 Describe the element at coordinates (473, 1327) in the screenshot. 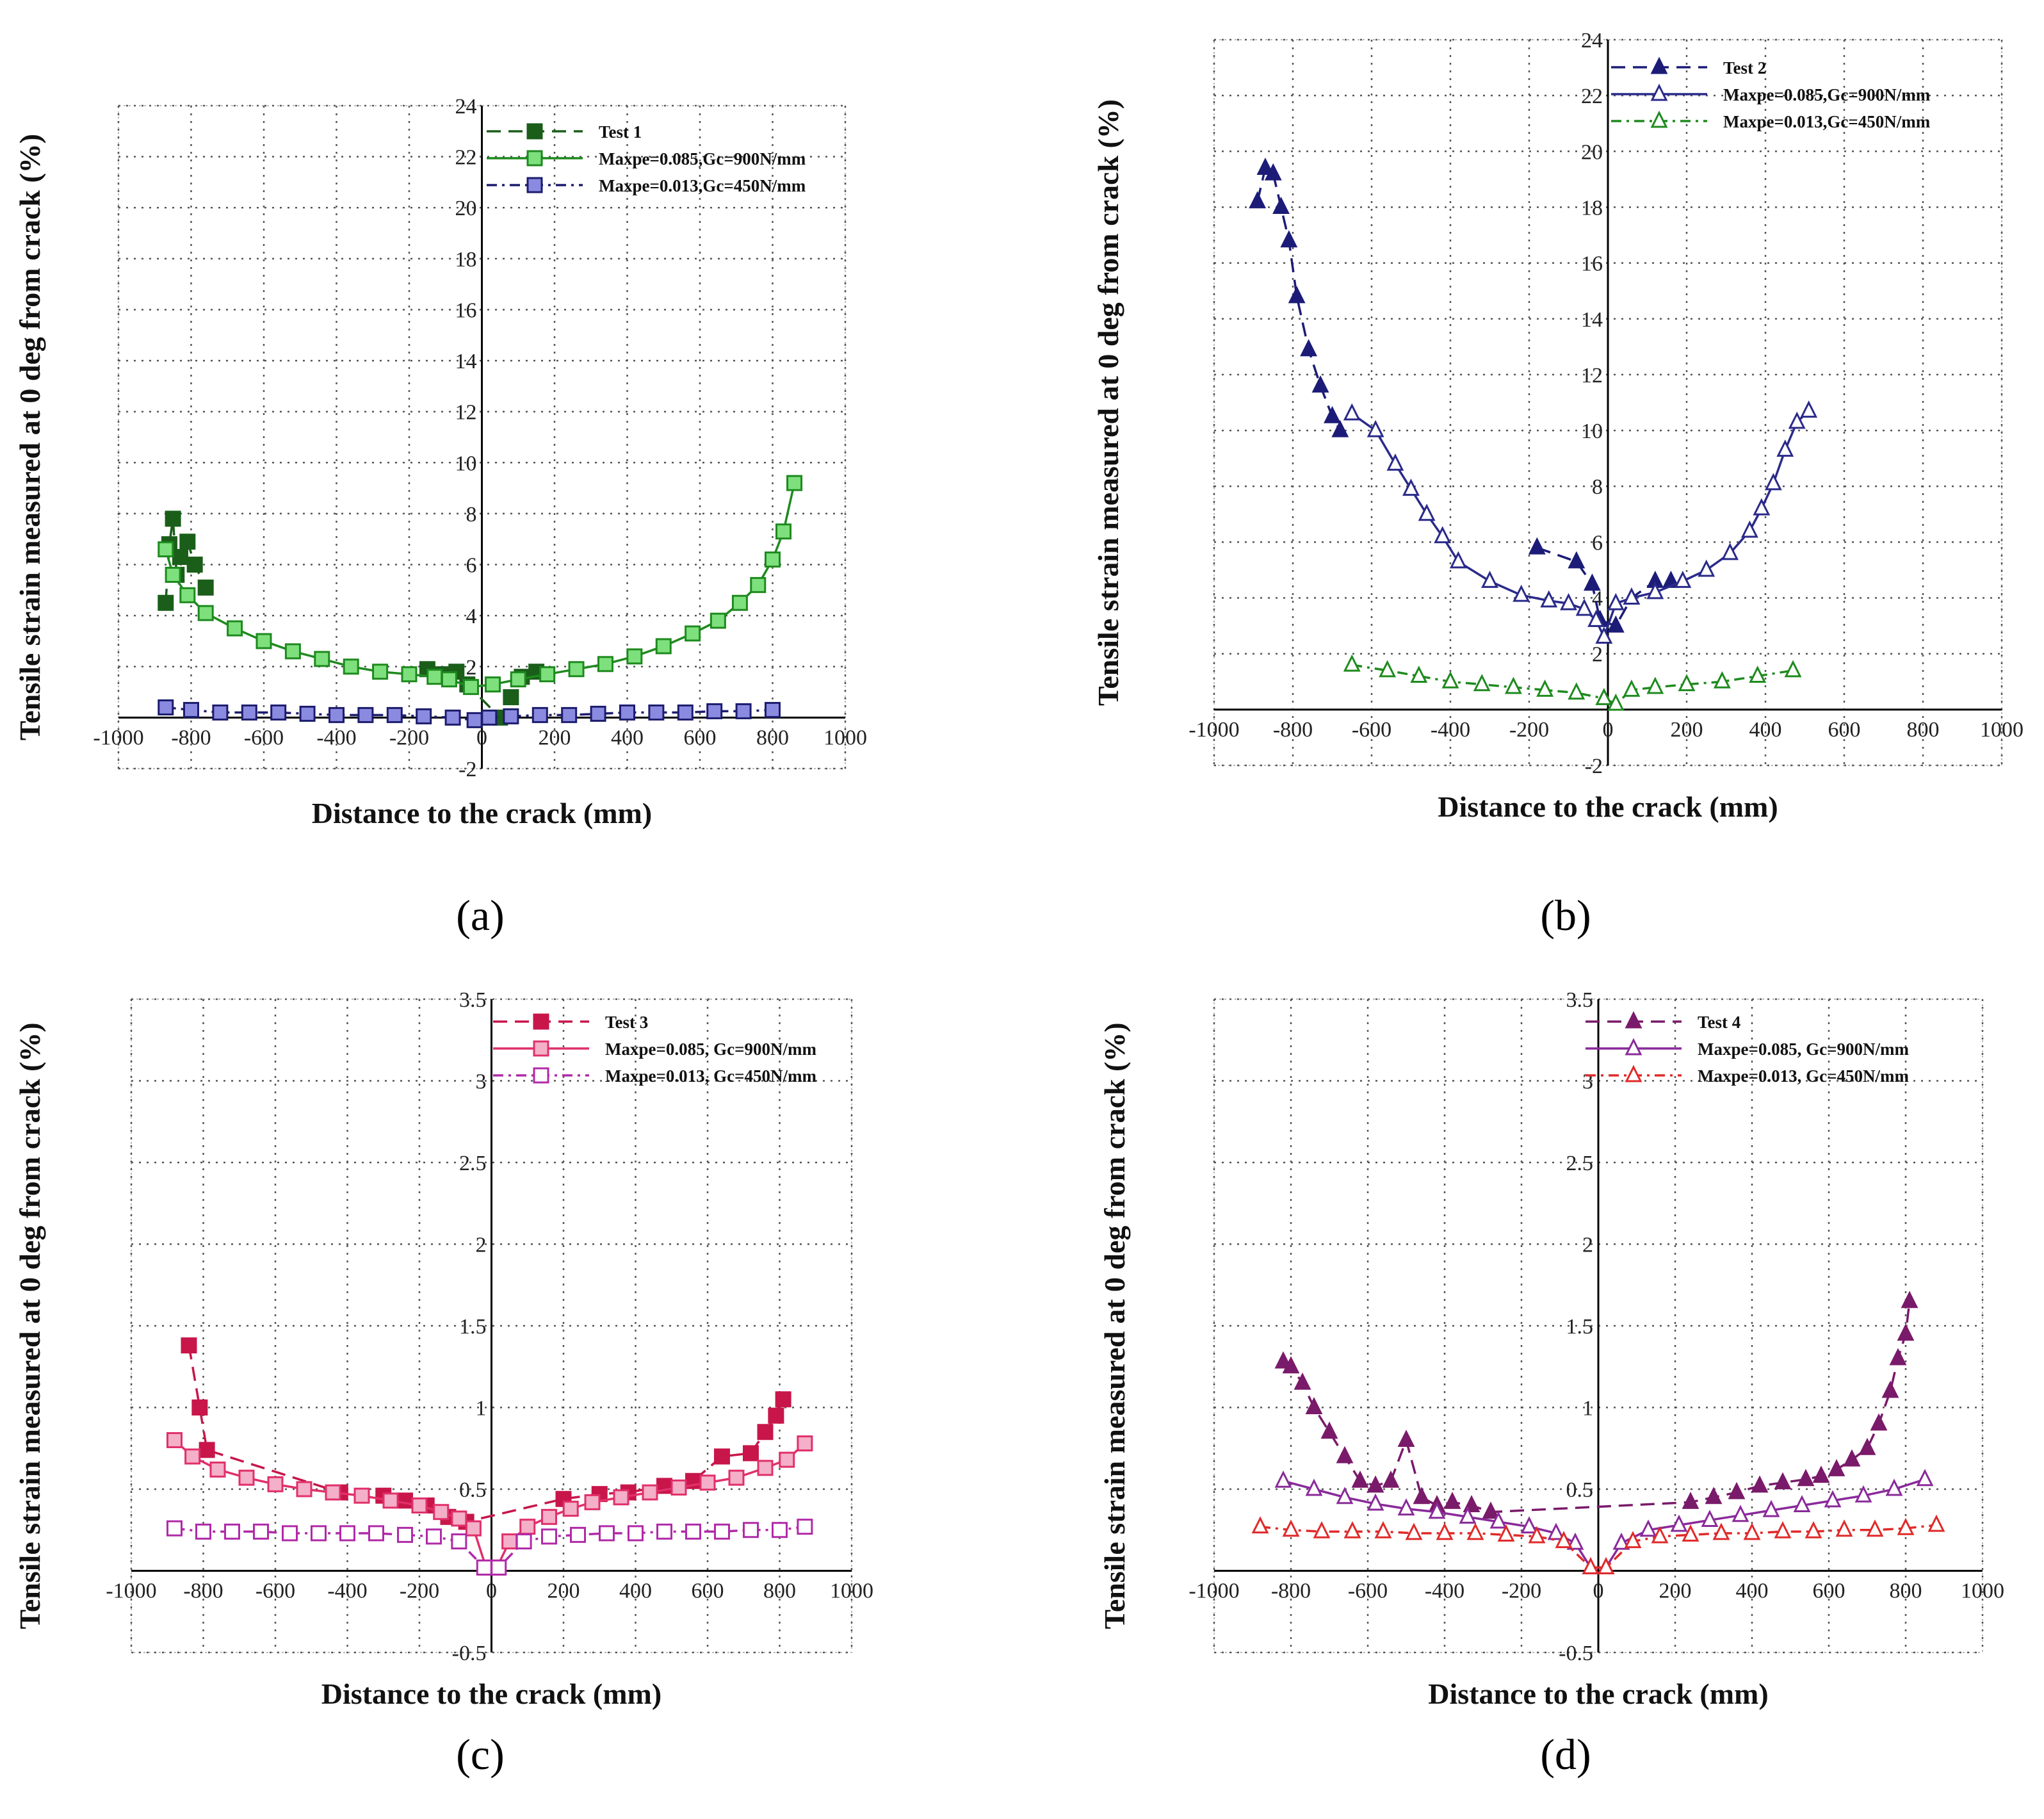

I see `y-tick-label: 1.5` at that location.